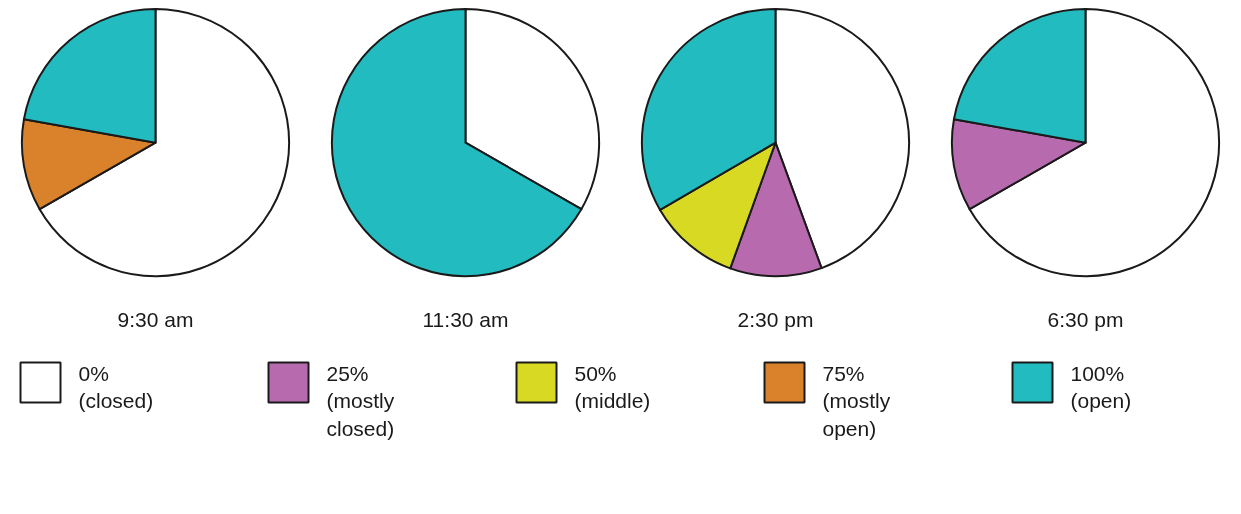 The height and width of the screenshot is (514, 1241). Describe the element at coordinates (1085, 320) in the screenshot. I see `slice-label: 6:30 pm` at that location.